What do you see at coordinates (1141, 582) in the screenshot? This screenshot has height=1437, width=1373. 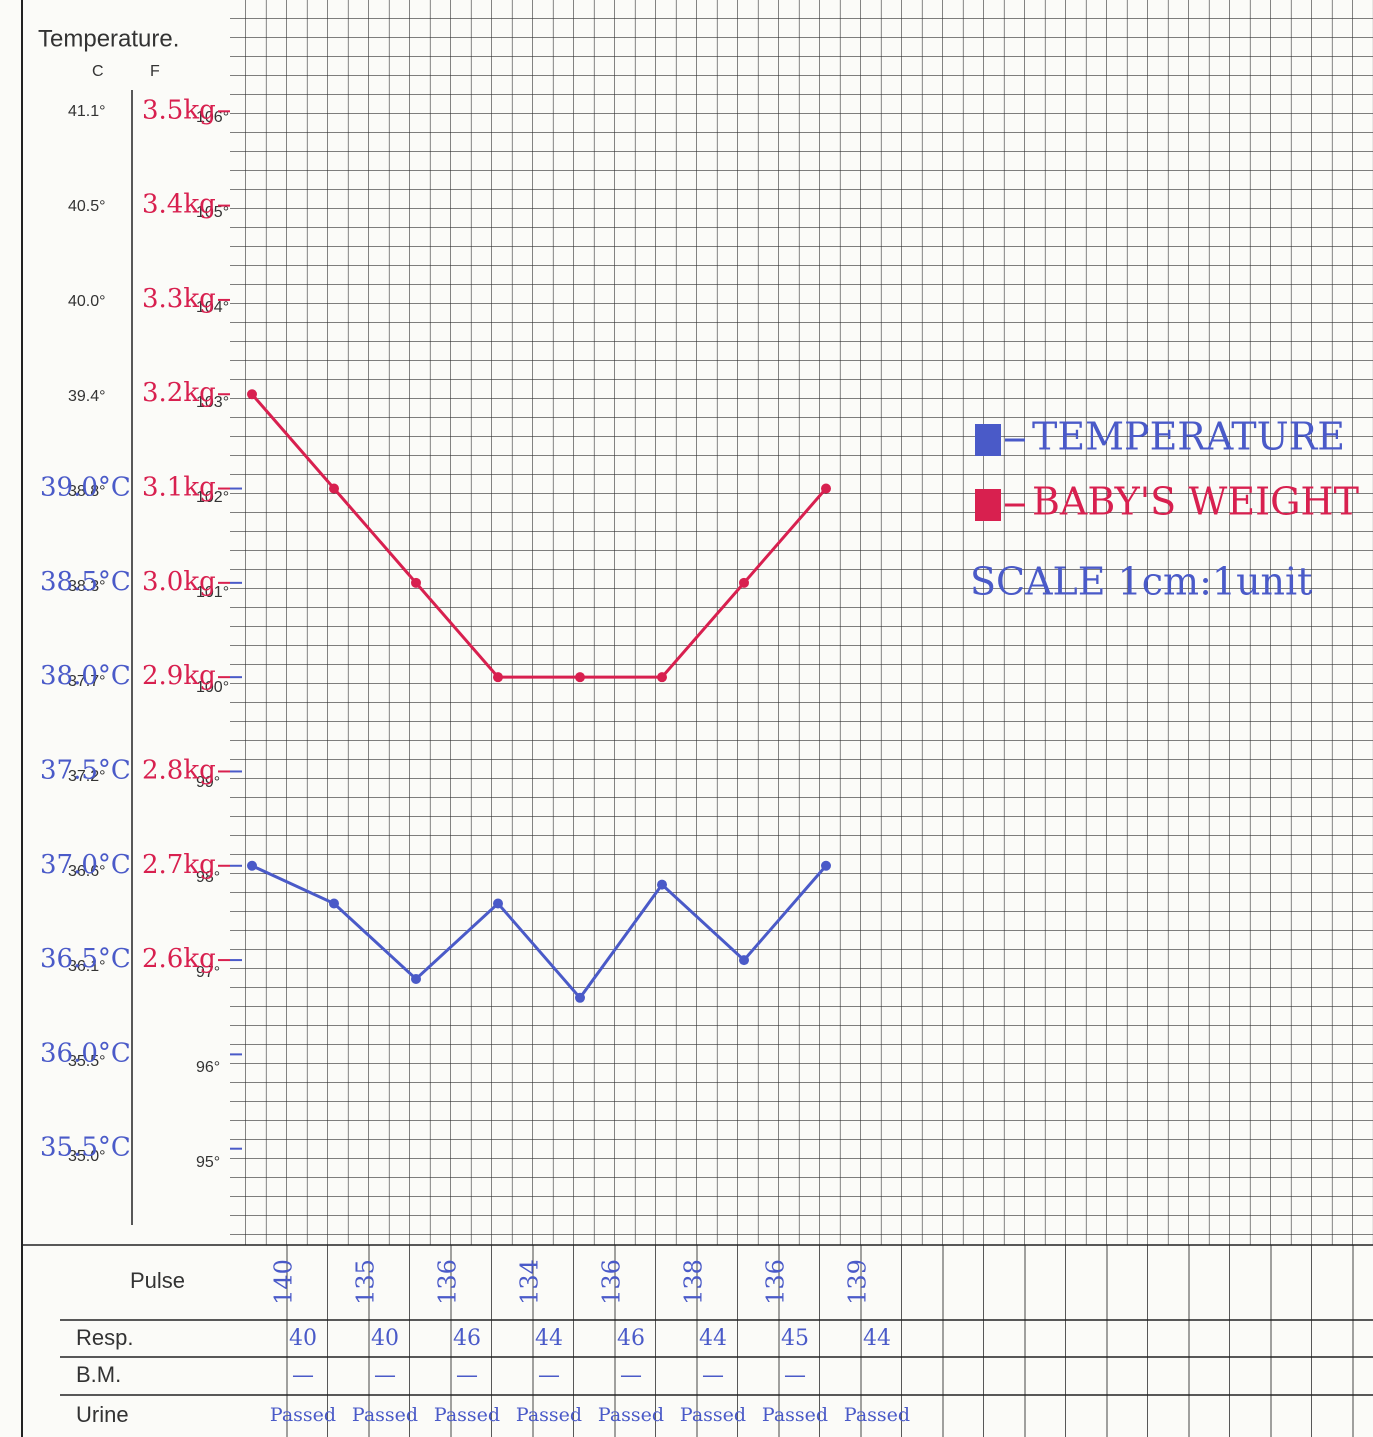 I see `annotation: SCALE 1cm:1unit` at bounding box center [1141, 582].